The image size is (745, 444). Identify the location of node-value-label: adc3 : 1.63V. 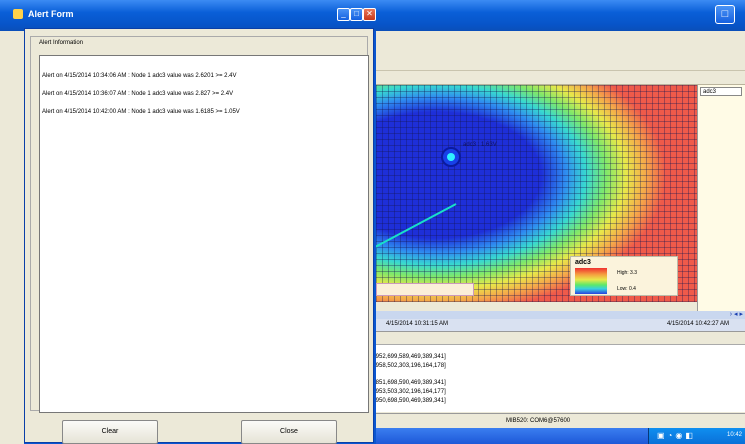
(480, 145).